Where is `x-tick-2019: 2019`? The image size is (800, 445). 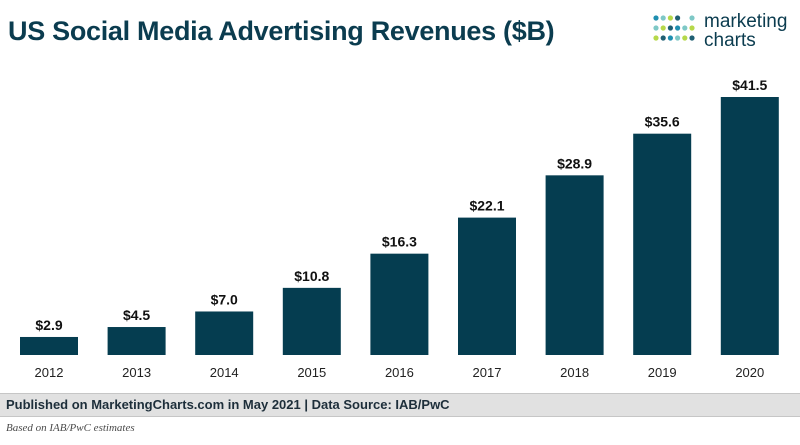 x-tick-2019: 2019 is located at coordinates (662, 372).